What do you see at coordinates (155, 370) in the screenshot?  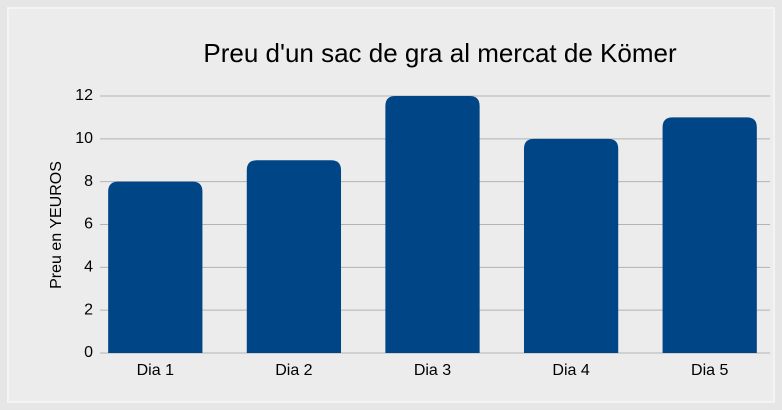 I see `x-tick-label: Dia 1` at bounding box center [155, 370].